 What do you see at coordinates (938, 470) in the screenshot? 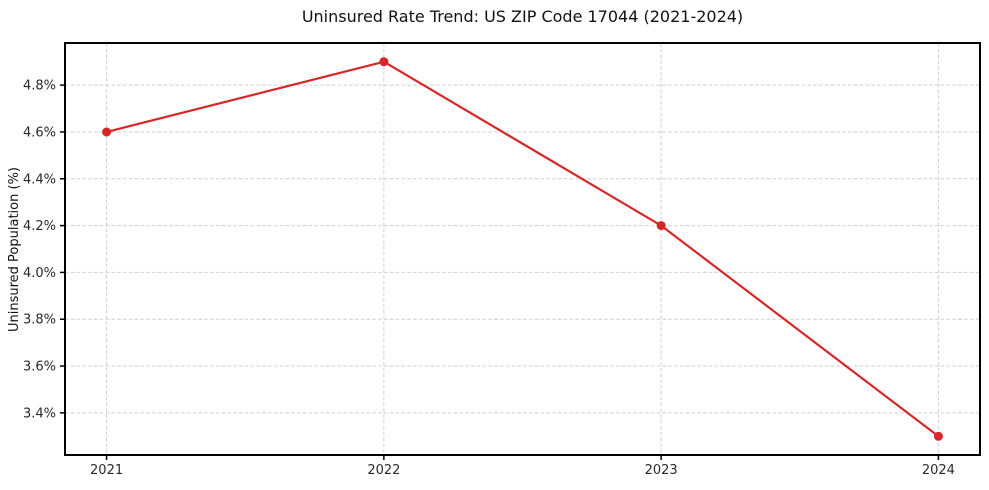
I see `x-tick-label: 2024` at bounding box center [938, 470].